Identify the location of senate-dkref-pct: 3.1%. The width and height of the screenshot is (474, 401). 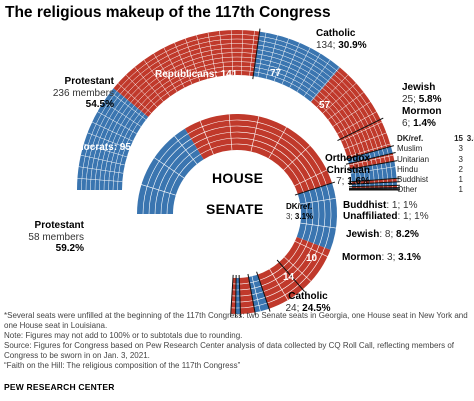
(304, 216).